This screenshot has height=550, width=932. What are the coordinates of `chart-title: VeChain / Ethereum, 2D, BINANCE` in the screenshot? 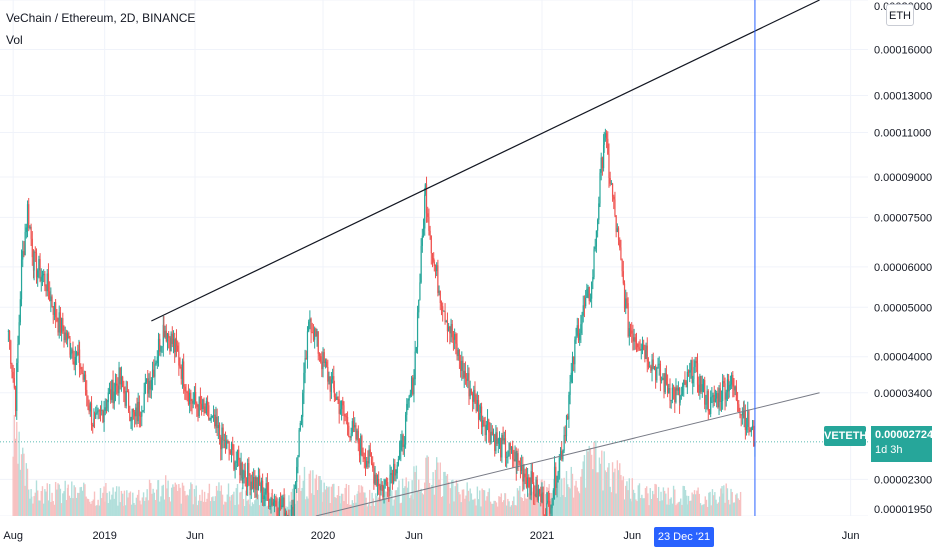 It's located at (101, 18).